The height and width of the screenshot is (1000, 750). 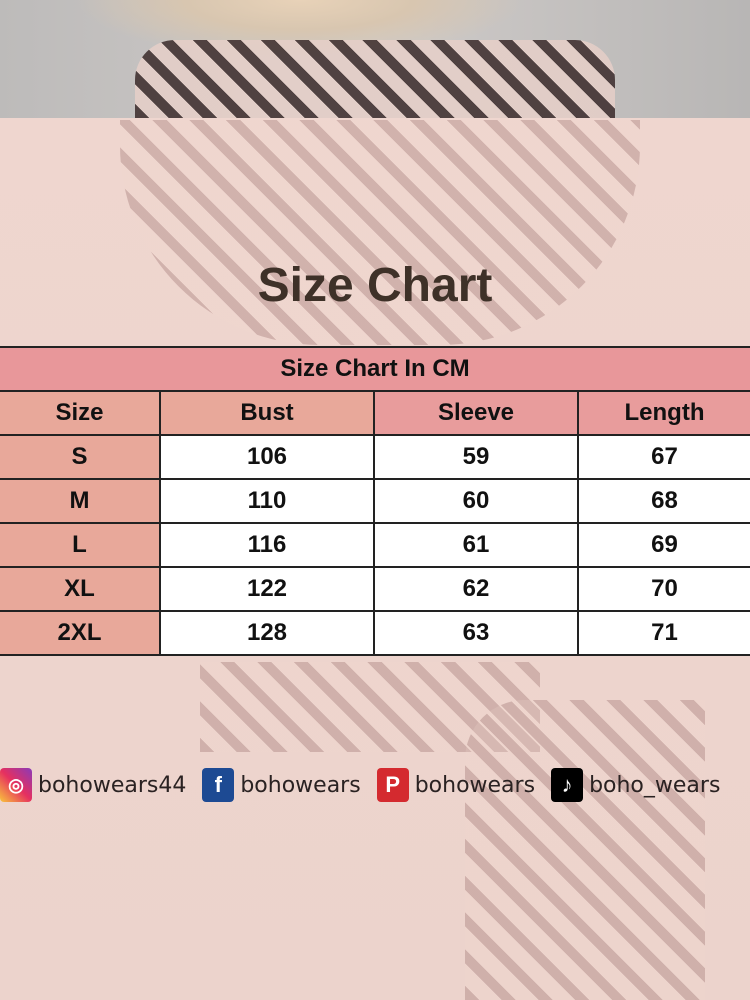 I want to click on facebook-icon: f, so click(x=218, y=785).